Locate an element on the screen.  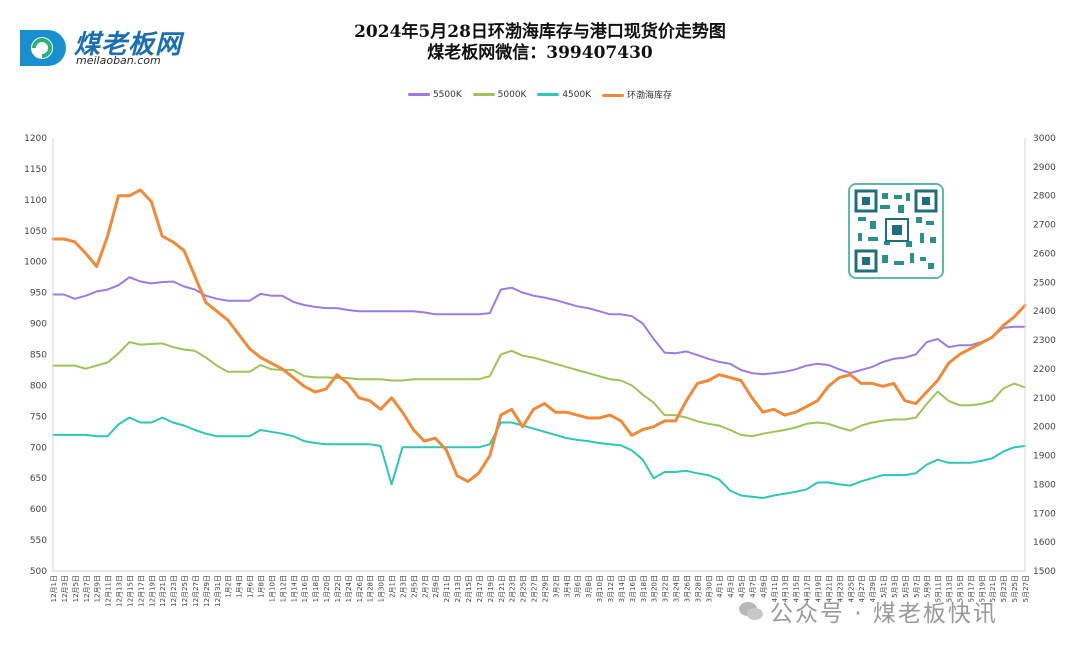
left-tick-label: 550 is located at coordinates (38, 541).